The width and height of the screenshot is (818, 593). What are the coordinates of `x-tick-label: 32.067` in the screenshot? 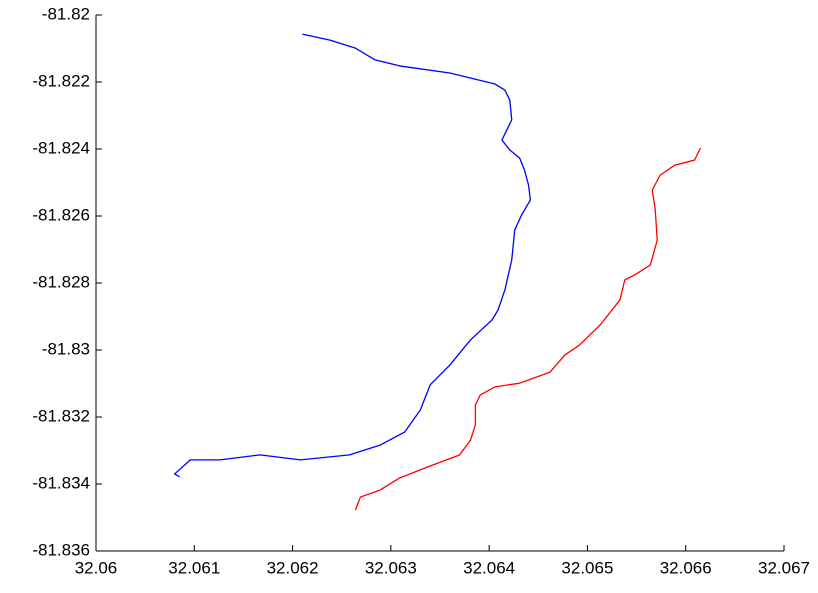 It's located at (784, 567).